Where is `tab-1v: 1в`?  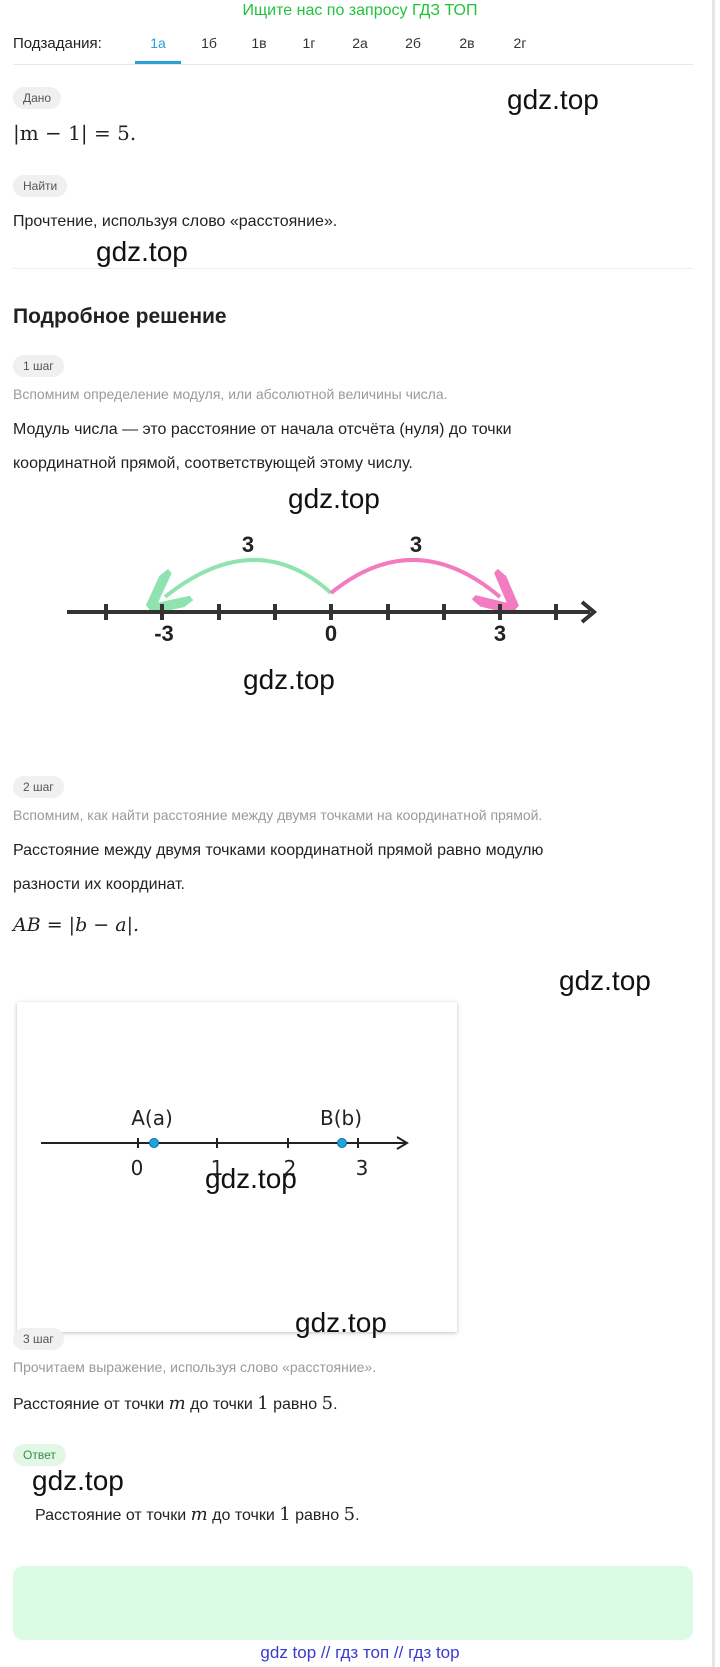 tab-1v: 1в is located at coordinates (259, 43).